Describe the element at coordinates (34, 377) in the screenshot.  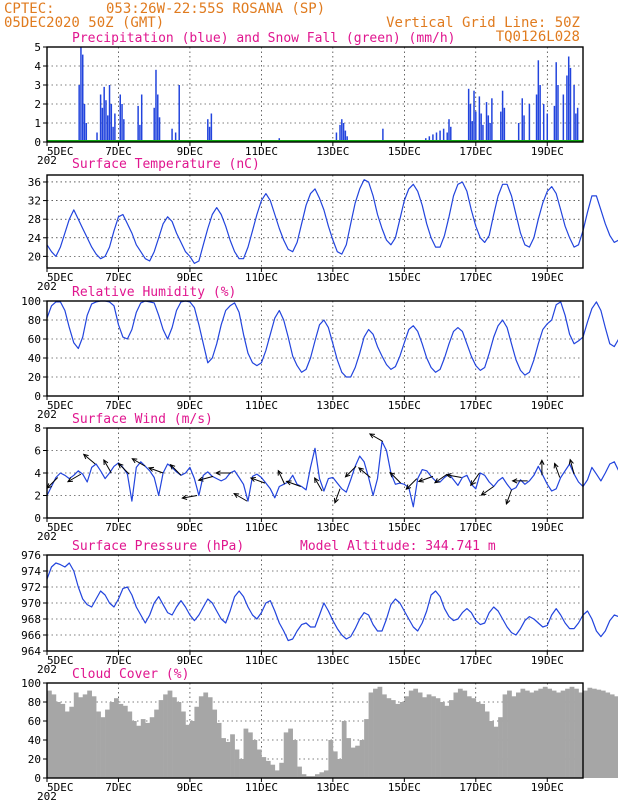
I see `y-tick-label: 20` at that location.